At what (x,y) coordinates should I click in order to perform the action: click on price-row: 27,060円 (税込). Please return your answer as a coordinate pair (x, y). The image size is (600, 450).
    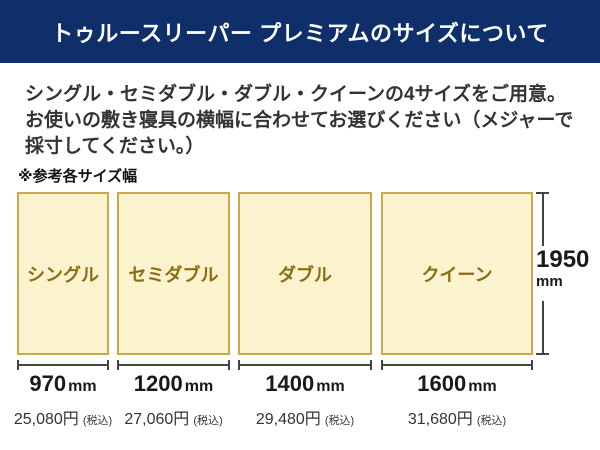
    Looking at the image, I should click on (173, 417).